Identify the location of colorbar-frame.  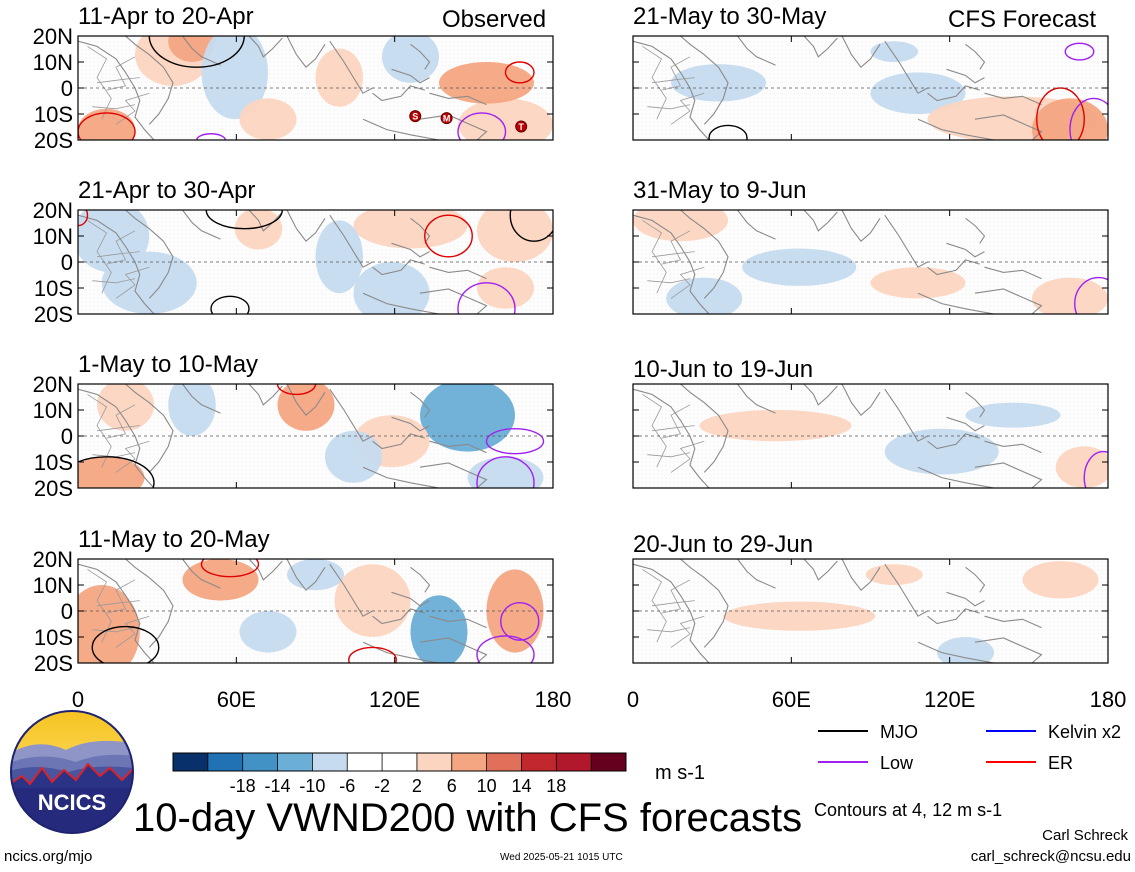
(399, 762).